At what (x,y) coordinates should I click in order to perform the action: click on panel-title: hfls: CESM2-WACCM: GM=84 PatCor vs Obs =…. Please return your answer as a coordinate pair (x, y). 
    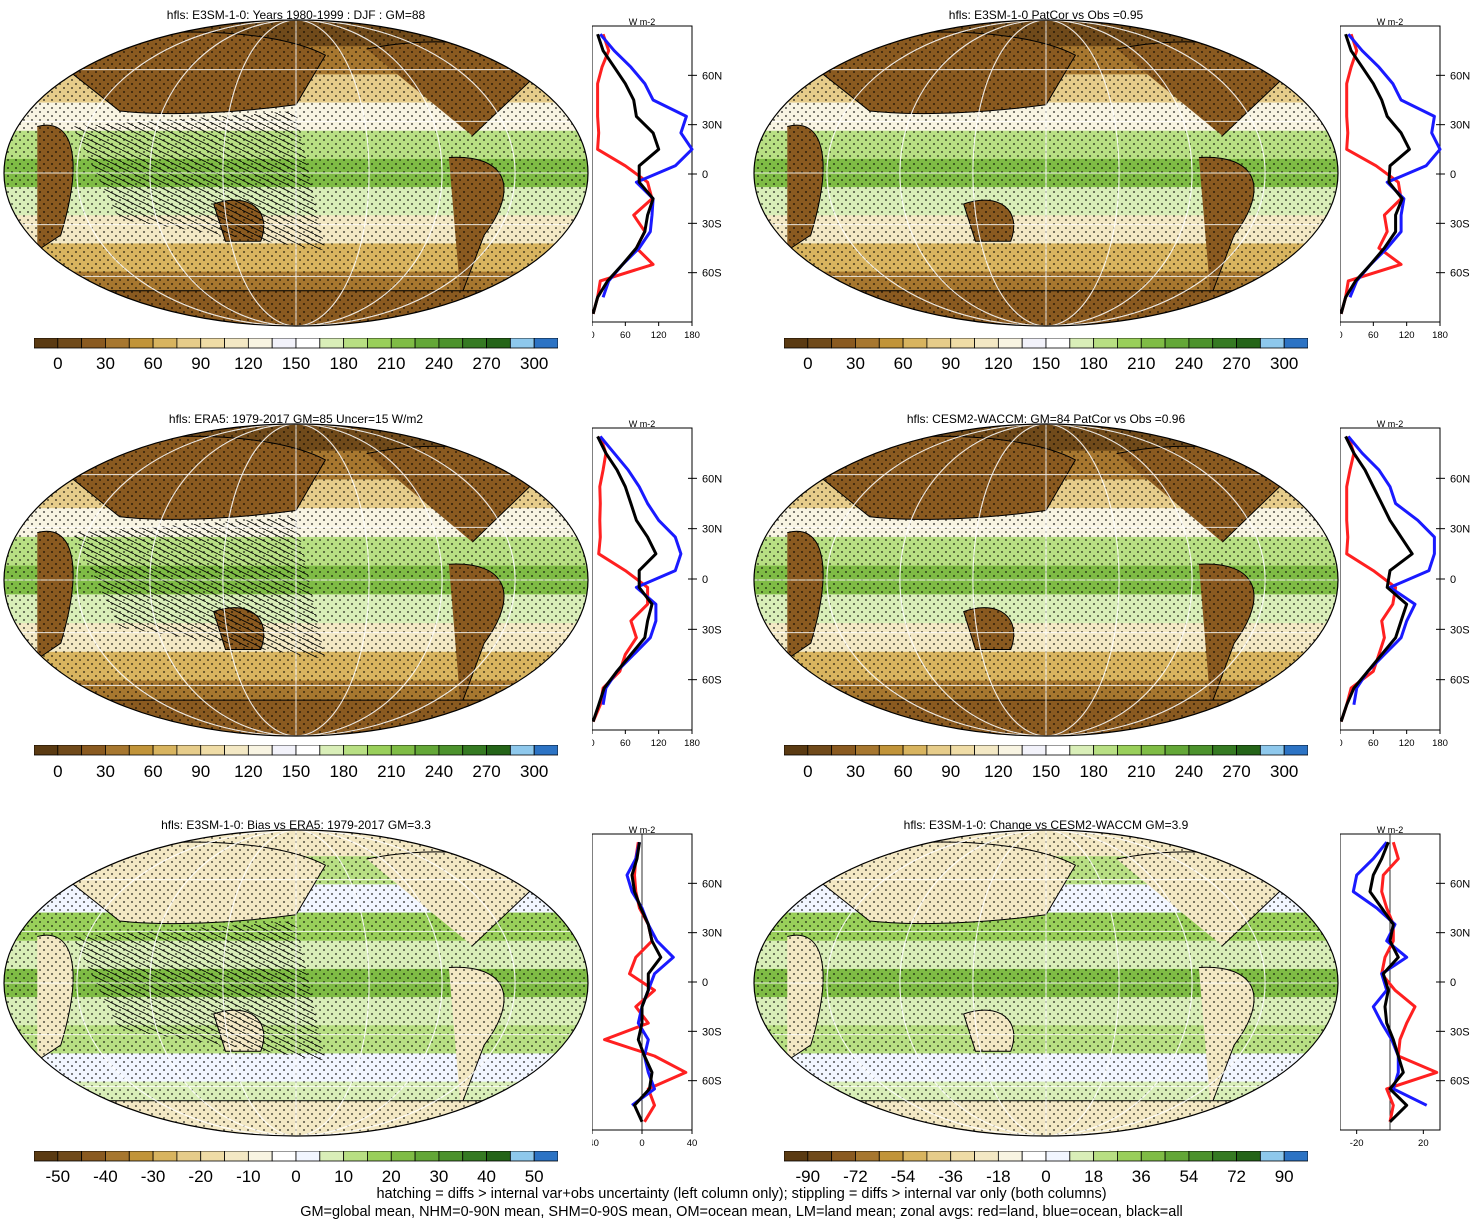
    Looking at the image, I should click on (1046, 419).